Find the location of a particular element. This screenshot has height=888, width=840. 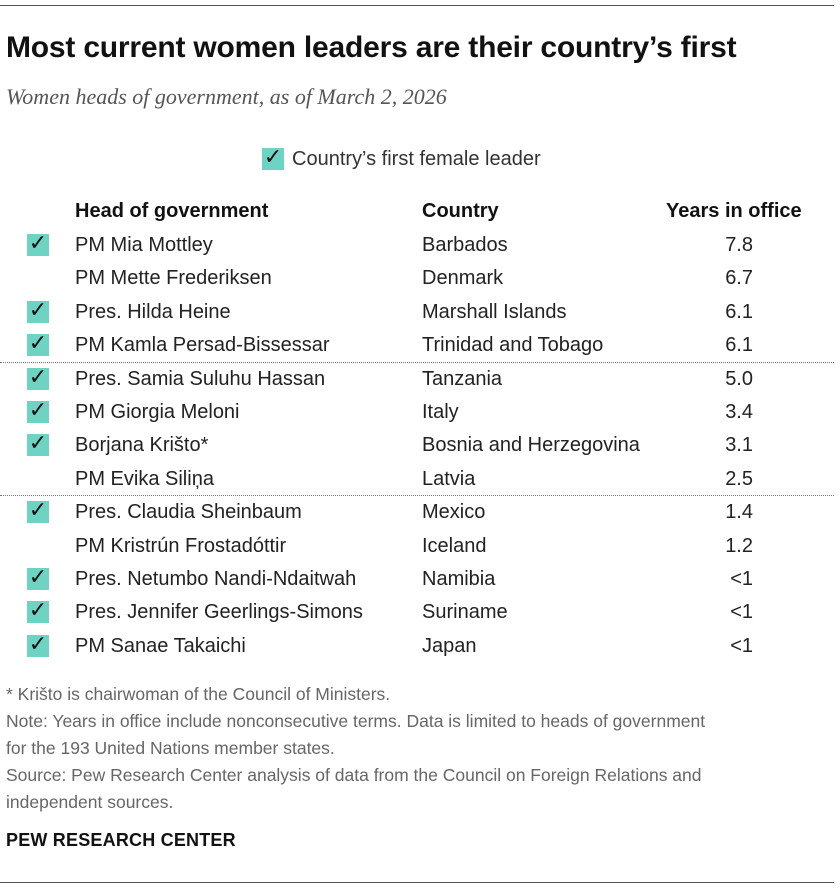

table-row: ✓ Pres. Claudia Sheinbaum Mexico 1.4 is located at coordinates (417, 512).